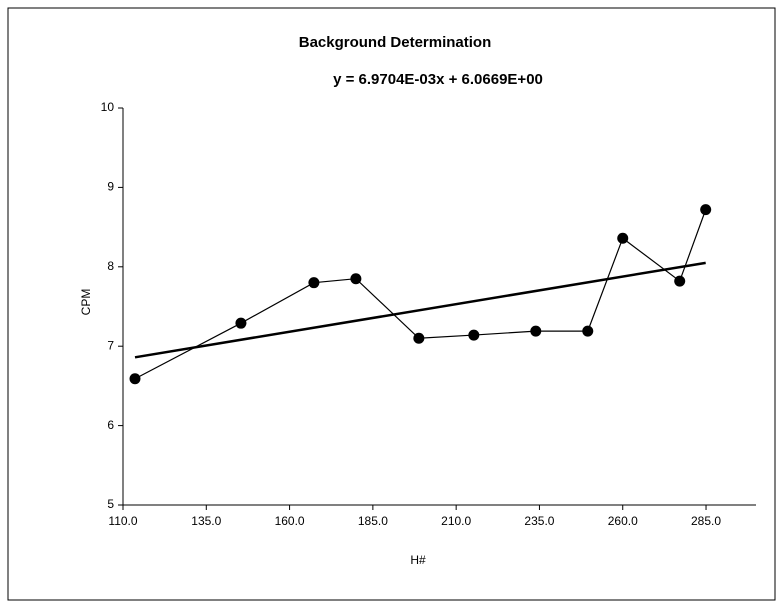 The image size is (784, 608). Describe the element at coordinates (418, 560) in the screenshot. I see `x-axis-label: H#` at that location.